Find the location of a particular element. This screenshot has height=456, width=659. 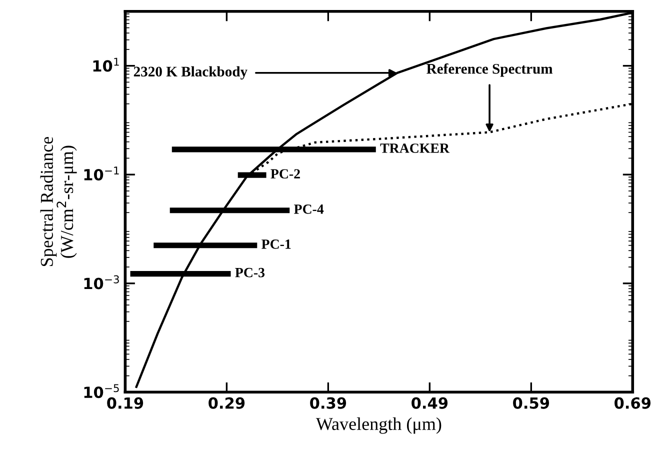

series-label: TRACKER is located at coordinates (415, 148).